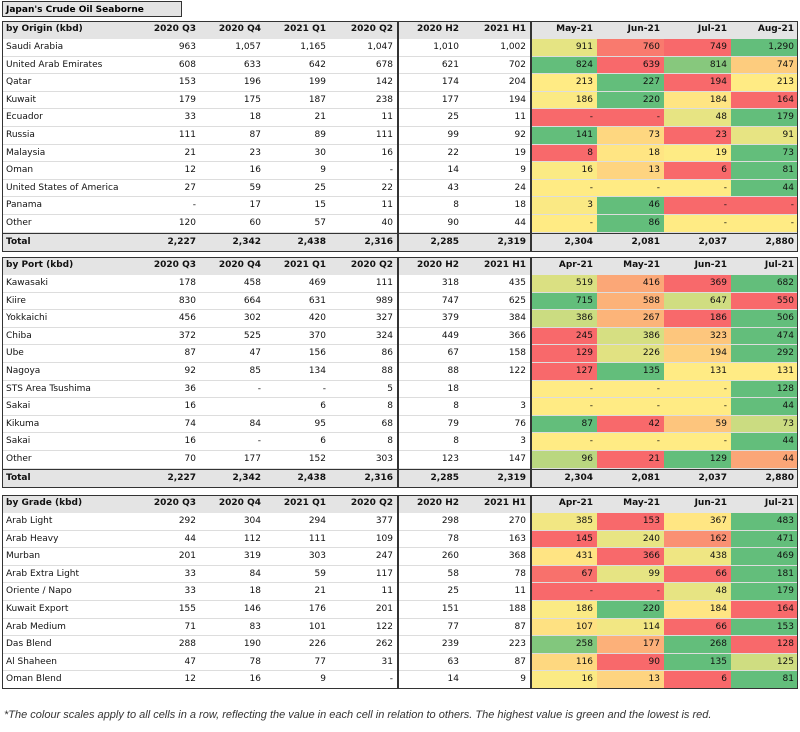  Describe the element at coordinates (697, 539) in the screenshot. I see `heat-cell: 162` at that location.